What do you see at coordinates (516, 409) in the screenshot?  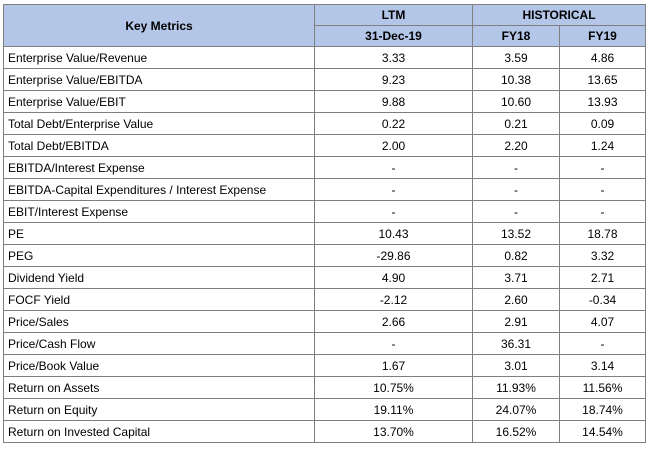 I see `fy18-value: 24.07%` at bounding box center [516, 409].